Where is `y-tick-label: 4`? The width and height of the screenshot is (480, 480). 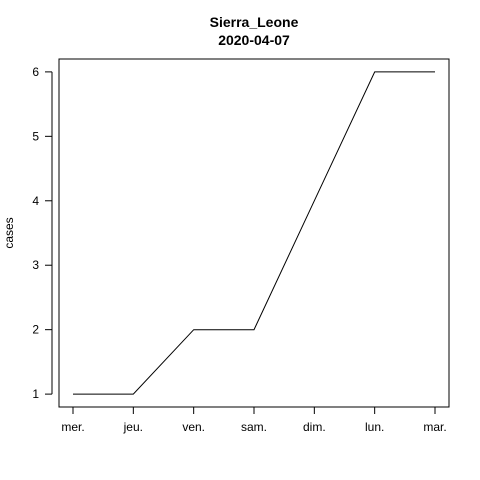
y-tick-label: 4 is located at coordinates (35, 201).